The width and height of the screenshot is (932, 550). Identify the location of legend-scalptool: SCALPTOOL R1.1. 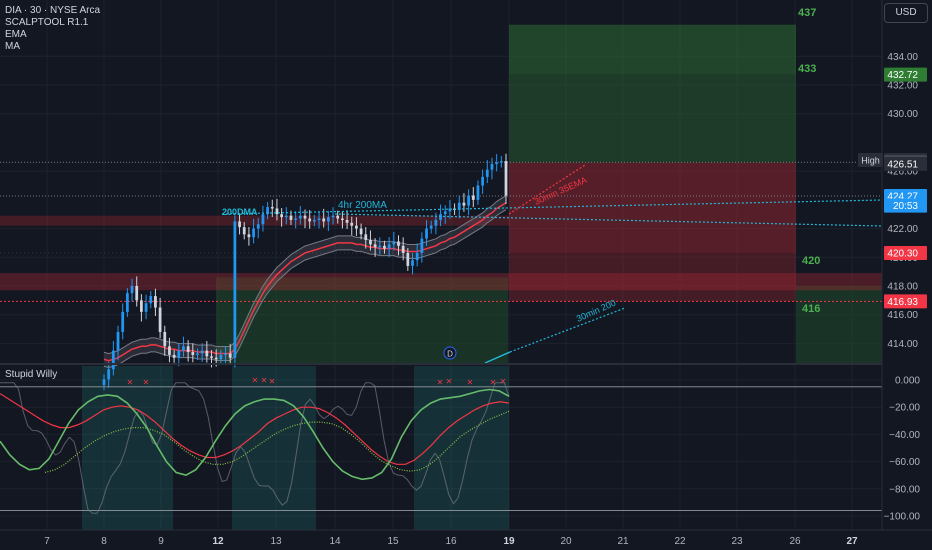
(47, 22).